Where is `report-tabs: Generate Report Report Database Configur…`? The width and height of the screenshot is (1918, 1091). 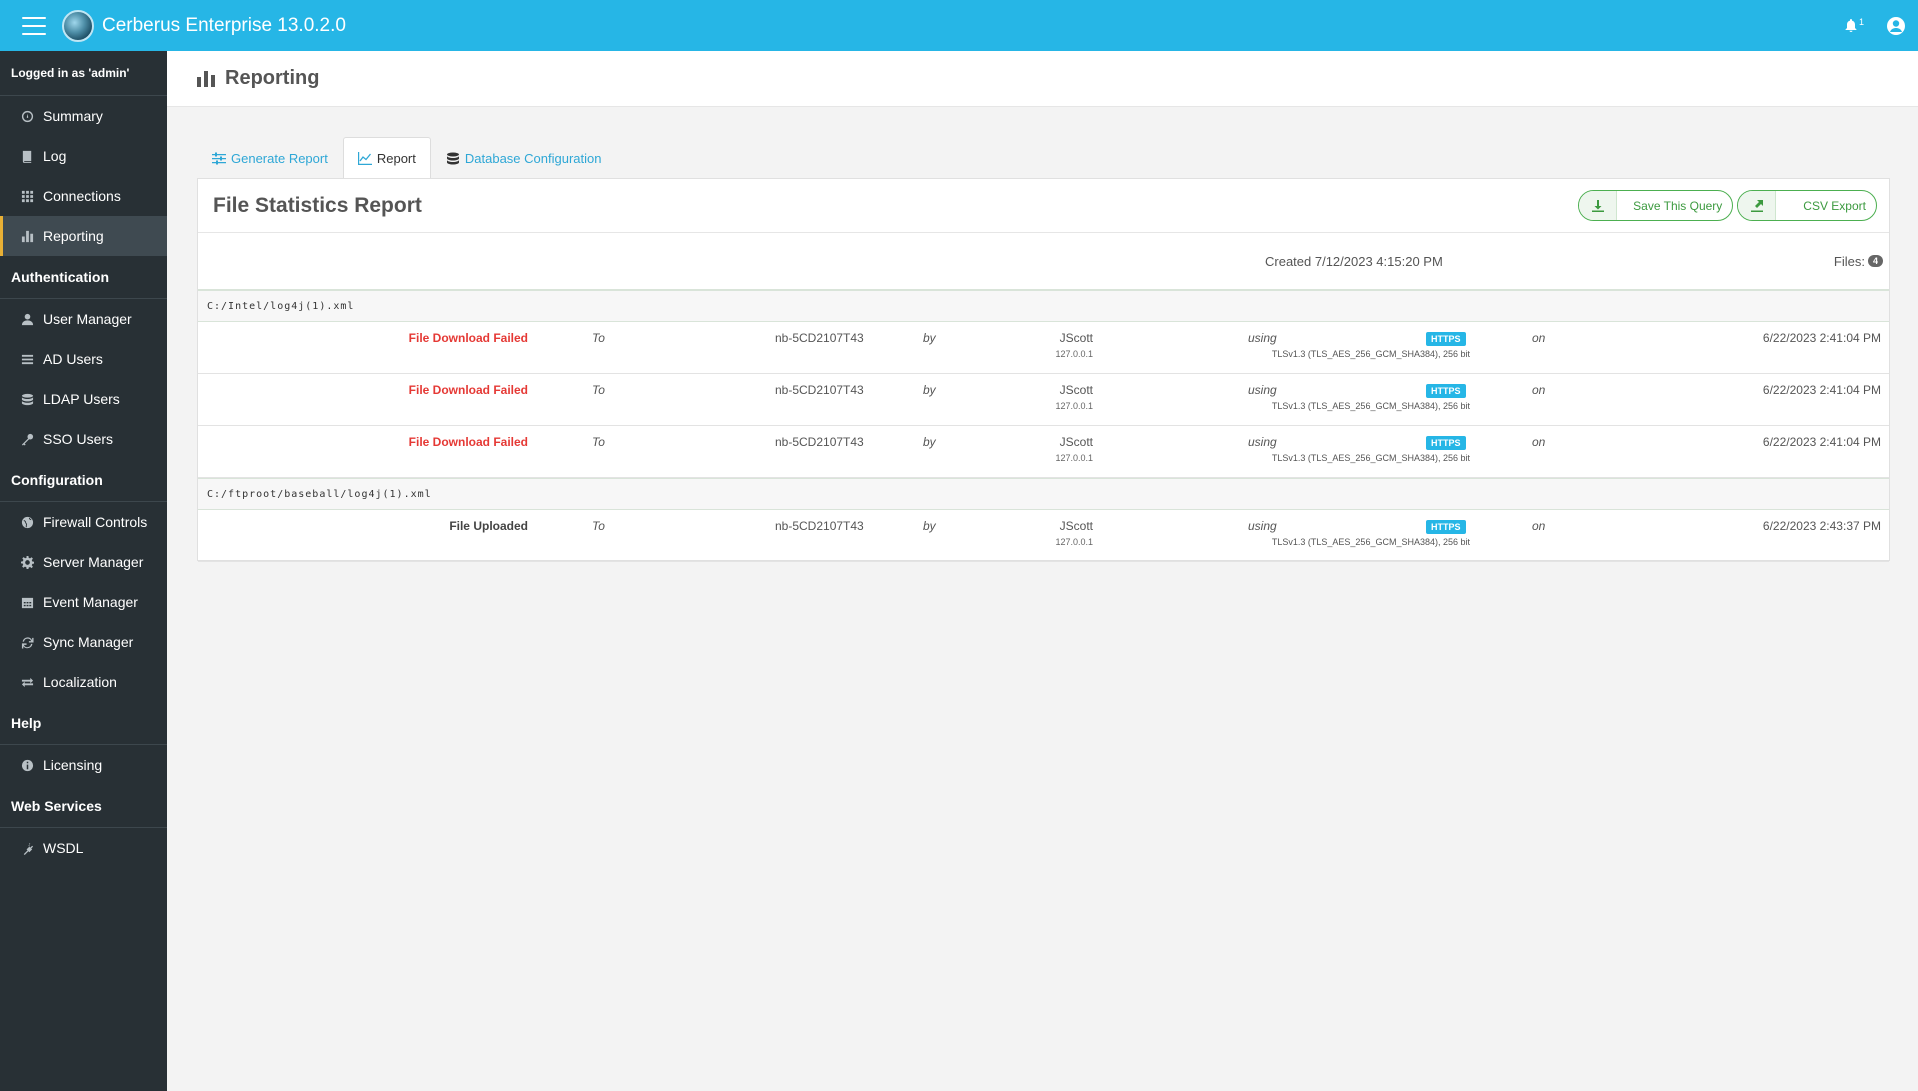 report-tabs: Generate Report Report Database Configur… is located at coordinates (406, 158).